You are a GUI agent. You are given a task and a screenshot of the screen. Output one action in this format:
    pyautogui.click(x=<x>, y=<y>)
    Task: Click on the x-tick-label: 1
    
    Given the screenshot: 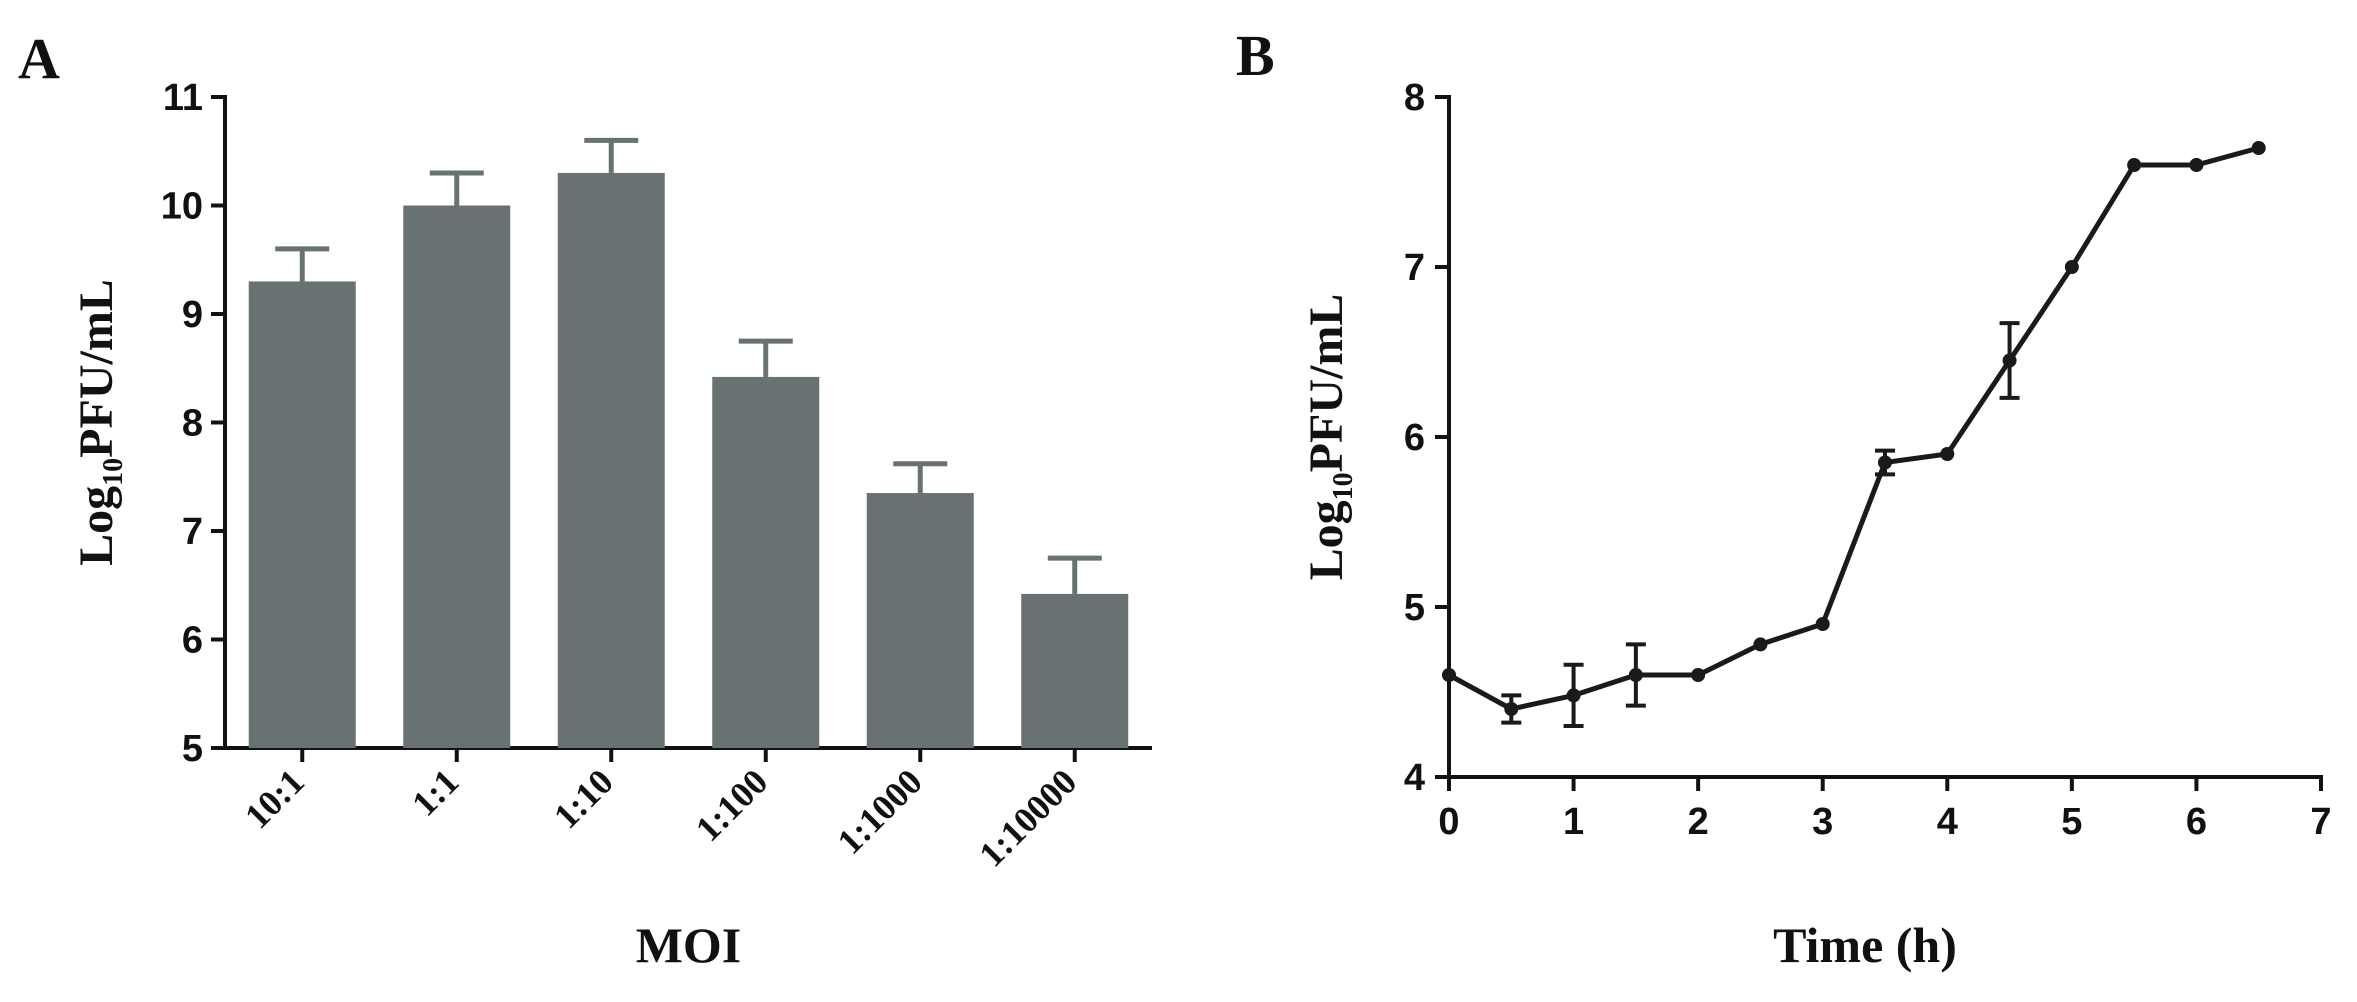 What is the action you would take?
    pyautogui.click(x=1573, y=822)
    